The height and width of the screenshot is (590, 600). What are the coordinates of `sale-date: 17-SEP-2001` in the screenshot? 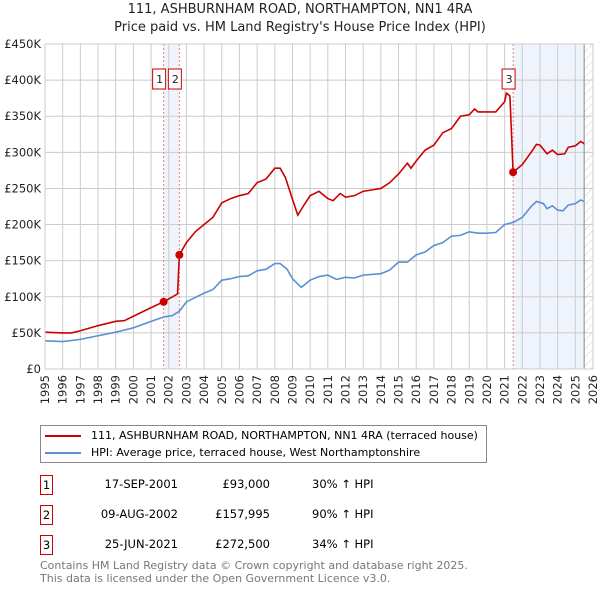 It's located at (141, 484).